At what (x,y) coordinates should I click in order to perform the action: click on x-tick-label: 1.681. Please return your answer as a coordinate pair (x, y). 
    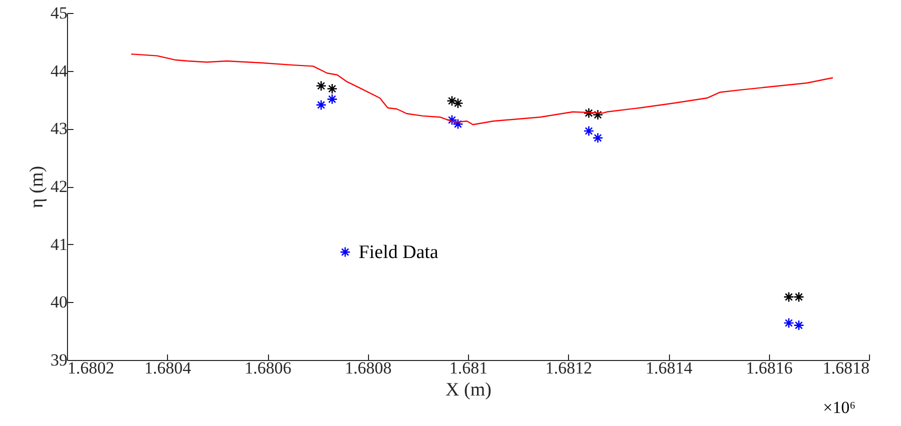
    Looking at the image, I should click on (468, 368).